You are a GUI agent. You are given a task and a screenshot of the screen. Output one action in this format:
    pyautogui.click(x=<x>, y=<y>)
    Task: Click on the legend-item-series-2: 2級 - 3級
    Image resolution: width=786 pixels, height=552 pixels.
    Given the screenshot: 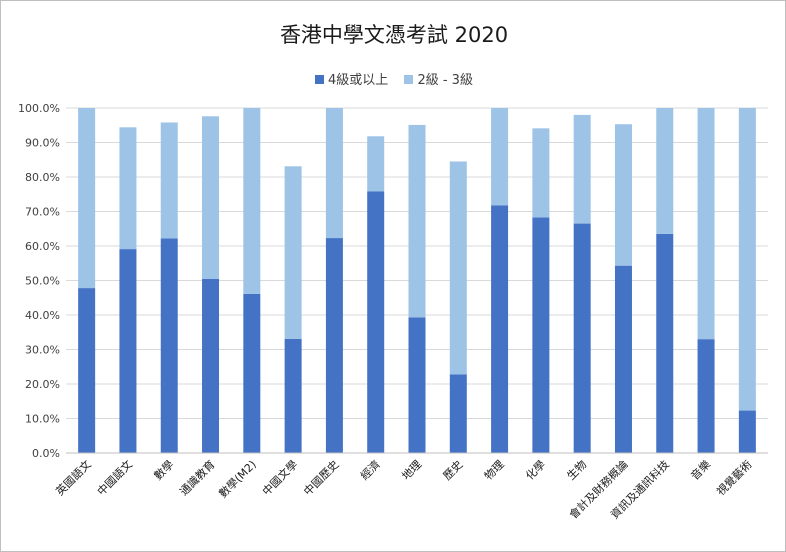 What is the action you would take?
    pyautogui.click(x=438, y=78)
    